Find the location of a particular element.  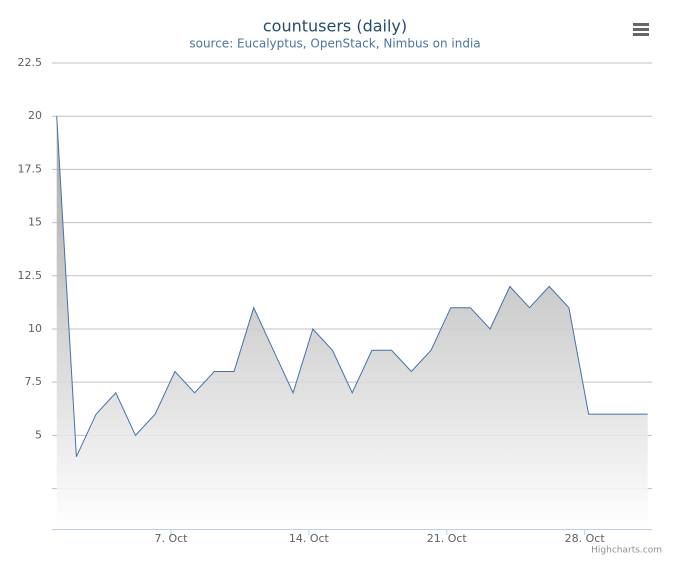

y-tick-label: 22.5 is located at coordinates (30, 62).